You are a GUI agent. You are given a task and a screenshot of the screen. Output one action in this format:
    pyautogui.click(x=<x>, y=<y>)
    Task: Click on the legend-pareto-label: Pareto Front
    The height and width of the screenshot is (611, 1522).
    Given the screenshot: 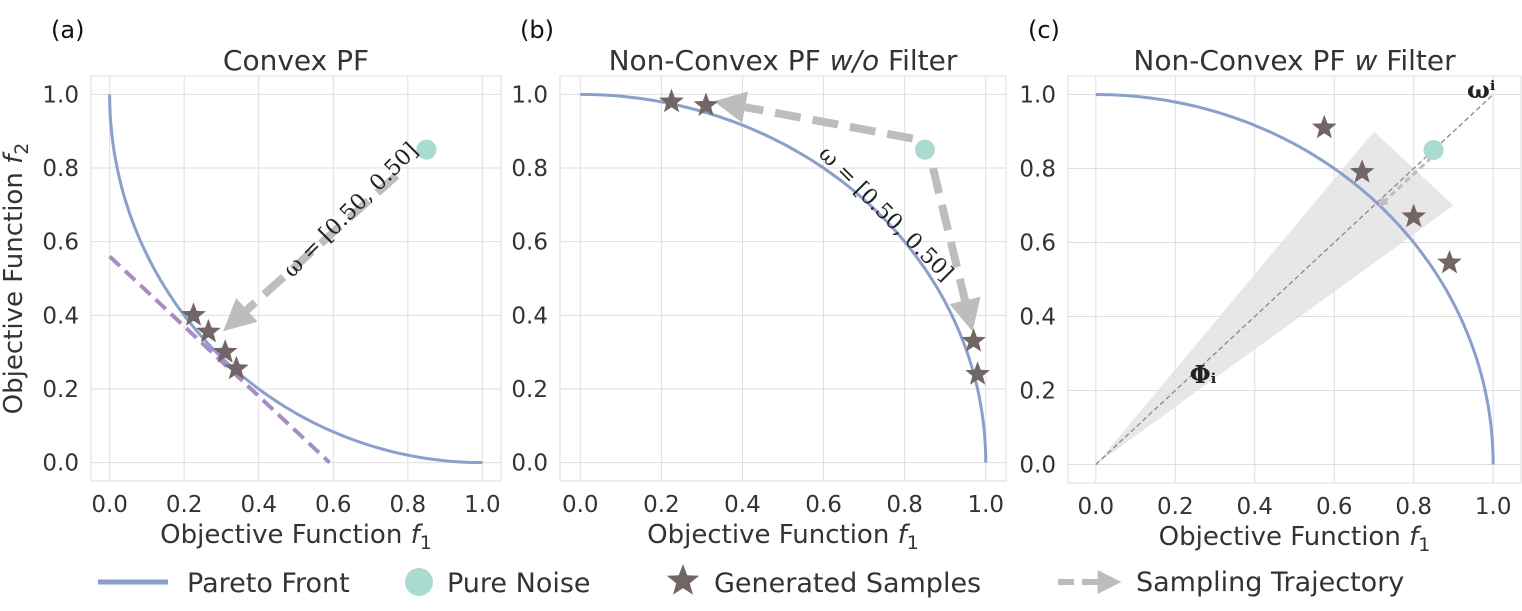 What is the action you would take?
    pyautogui.click(x=268, y=583)
    